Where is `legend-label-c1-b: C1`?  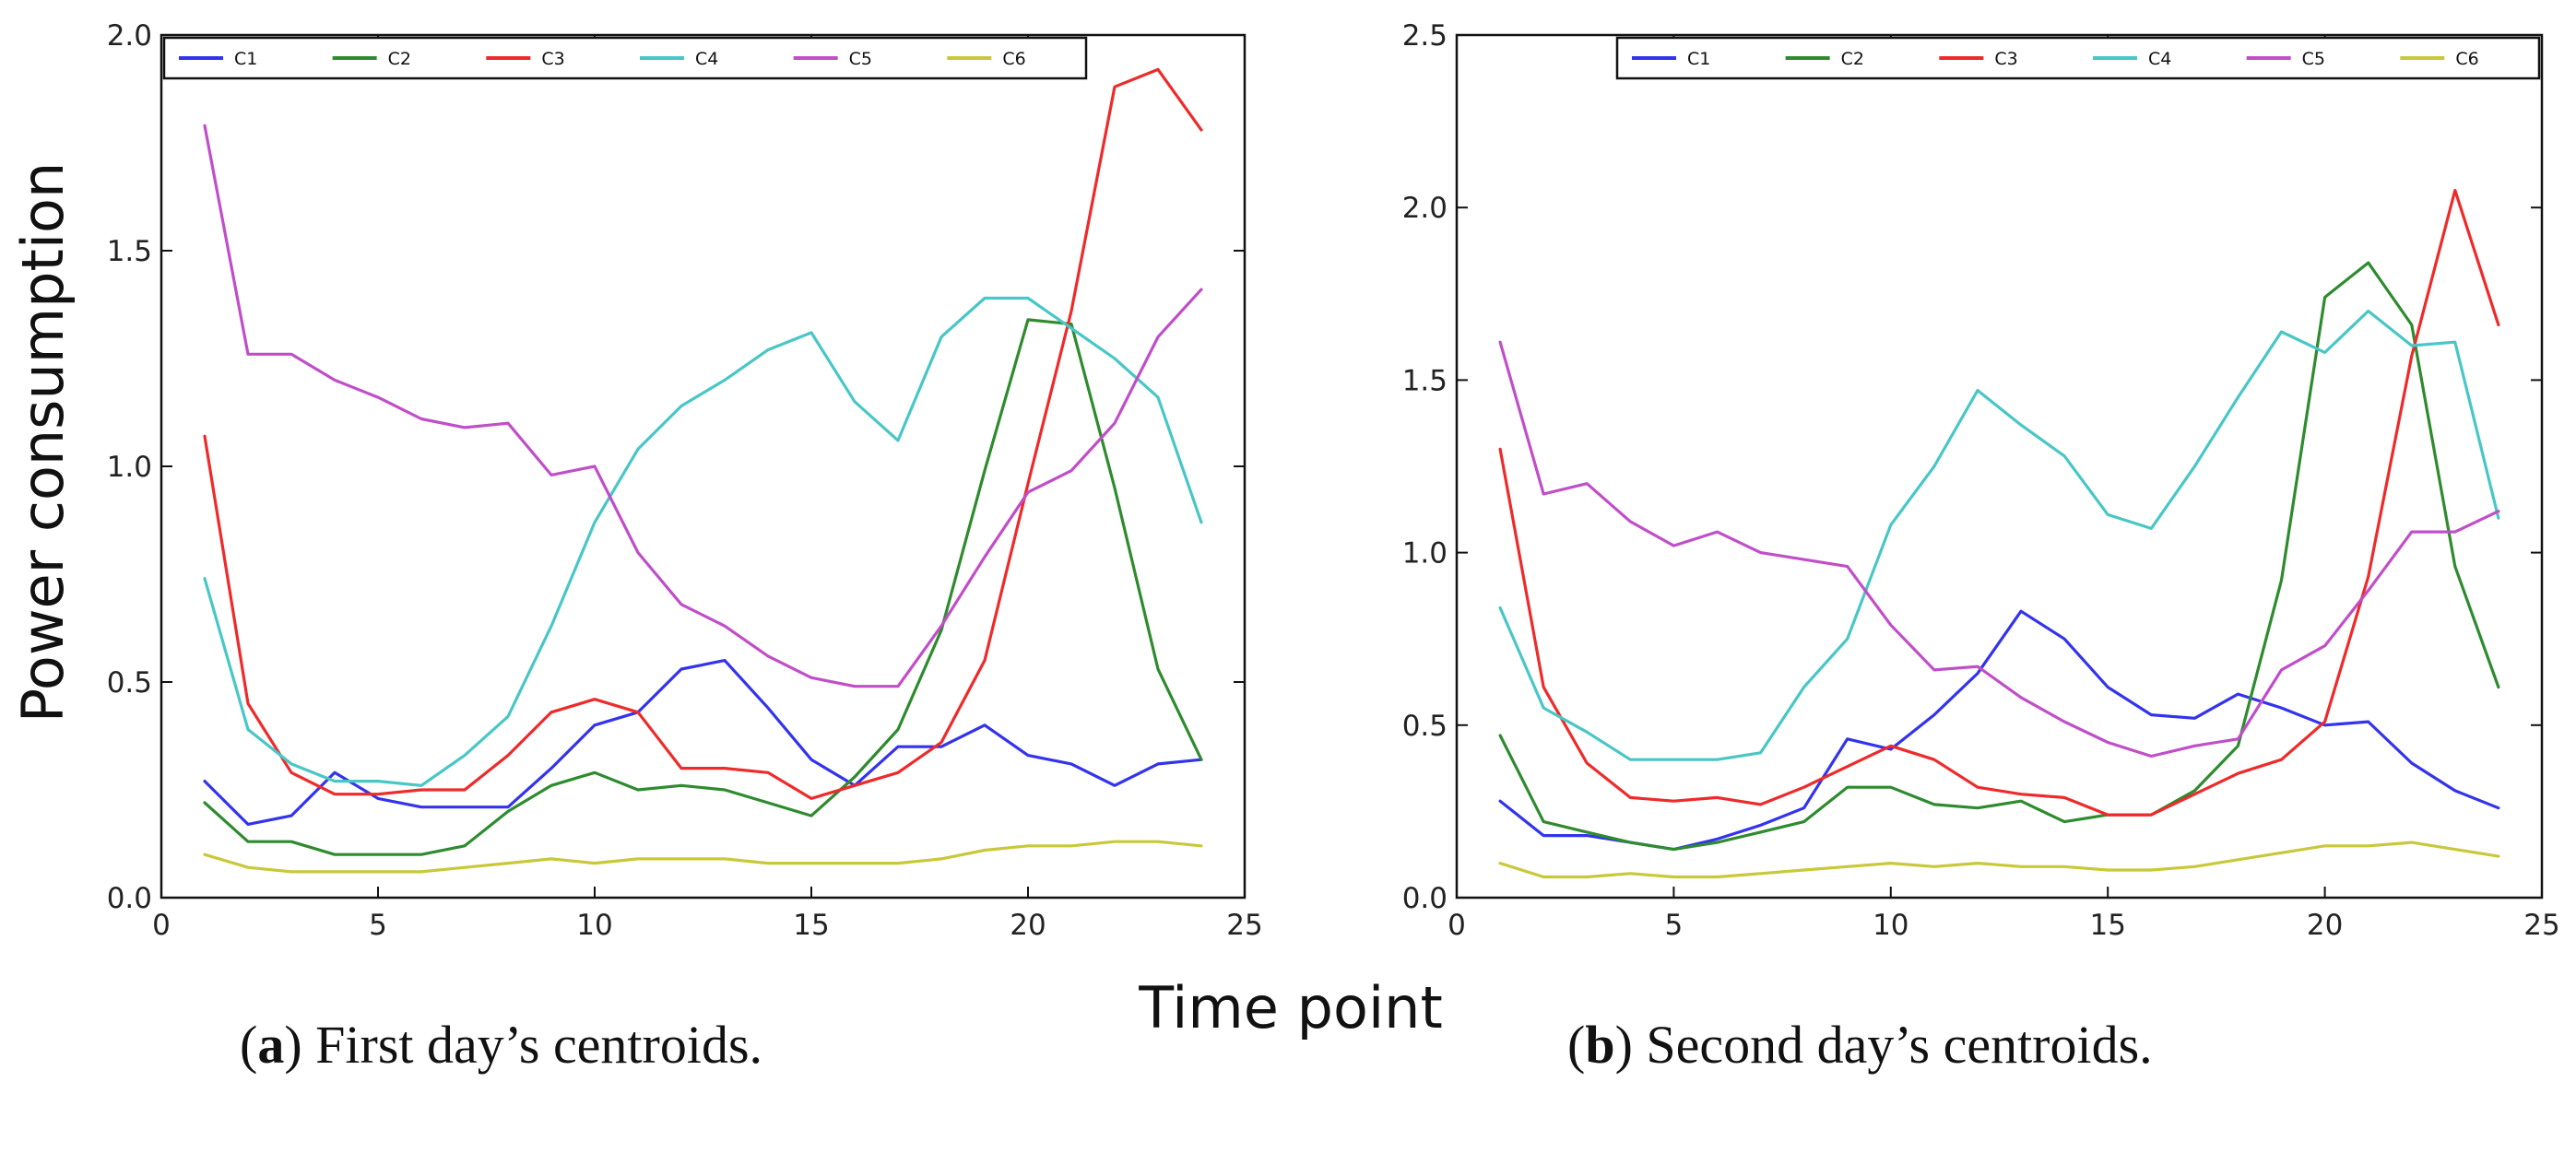
legend-label-c1-b: C1 is located at coordinates (1698, 59).